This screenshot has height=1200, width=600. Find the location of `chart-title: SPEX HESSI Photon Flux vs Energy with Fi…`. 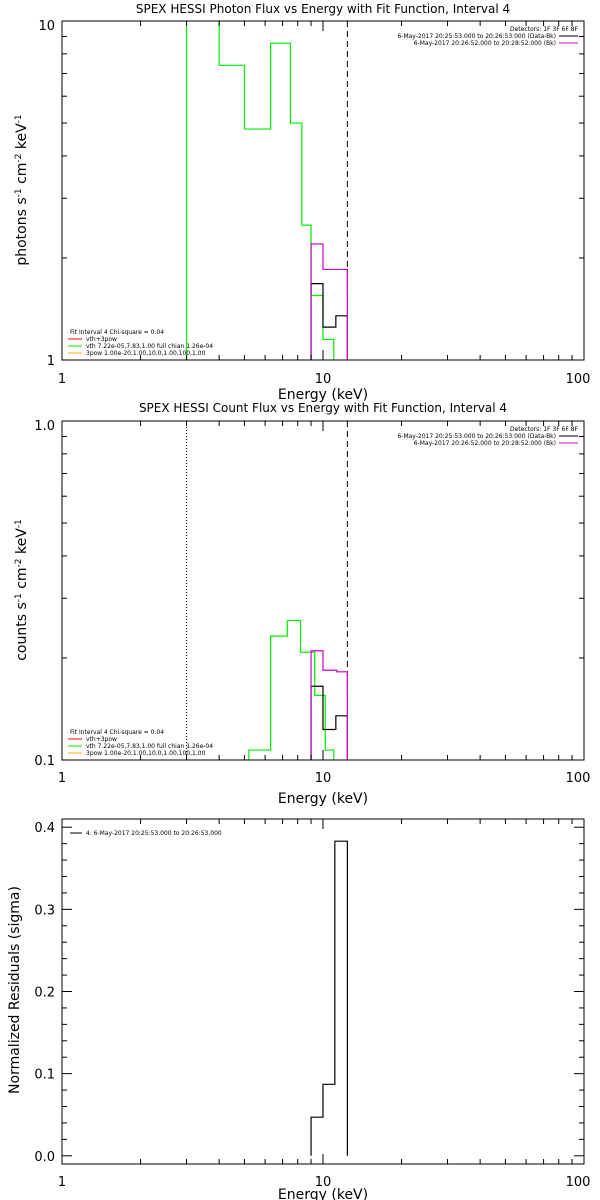

chart-title: SPEX HESSI Photon Flux vs Energy with Fi… is located at coordinates (323, 9).